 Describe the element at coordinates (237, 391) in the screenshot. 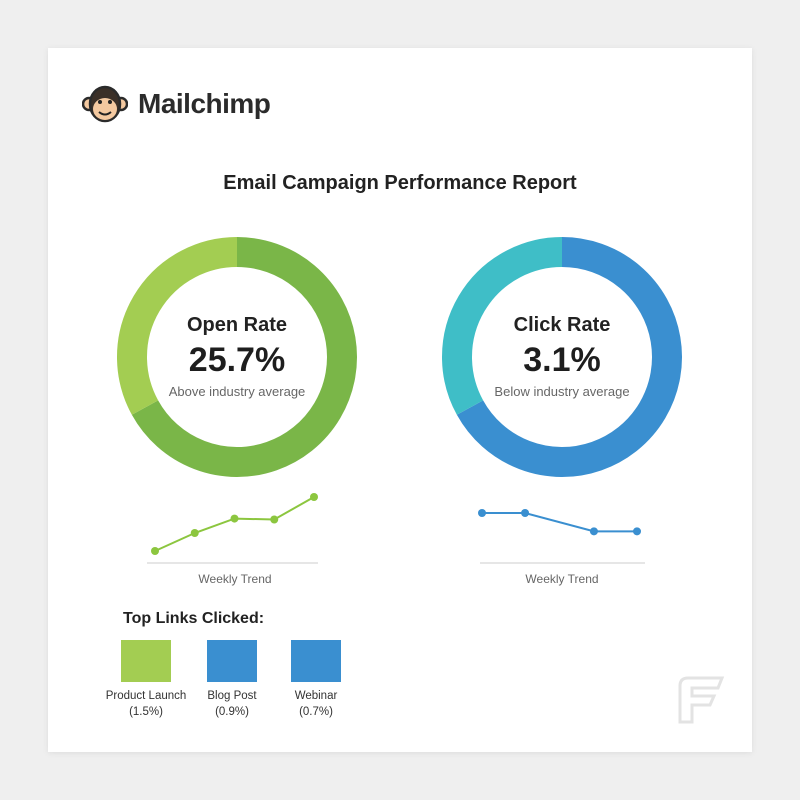

I see `open-rate-note: Above industry average` at that location.